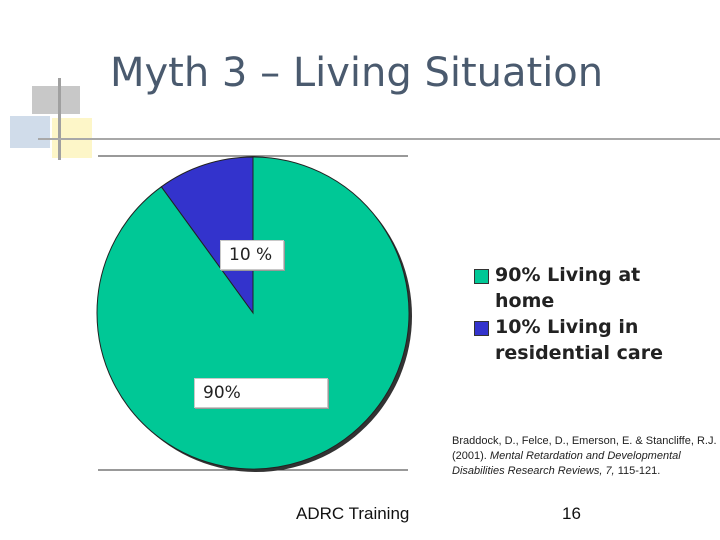 The image size is (720, 540). What do you see at coordinates (639, 471) in the screenshot?
I see `citation-pages: 115-121.` at bounding box center [639, 471].